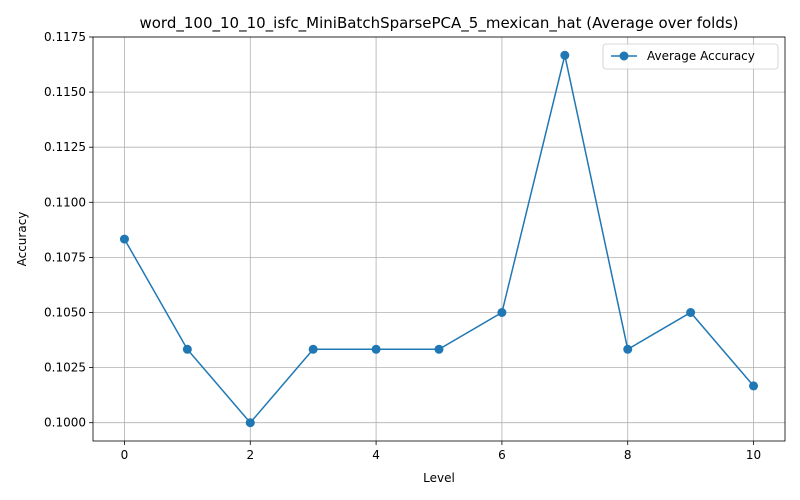 This screenshot has height=500, width=800. Describe the element at coordinates (22, 239) in the screenshot. I see `y-axis-label: Accuracy` at that location.